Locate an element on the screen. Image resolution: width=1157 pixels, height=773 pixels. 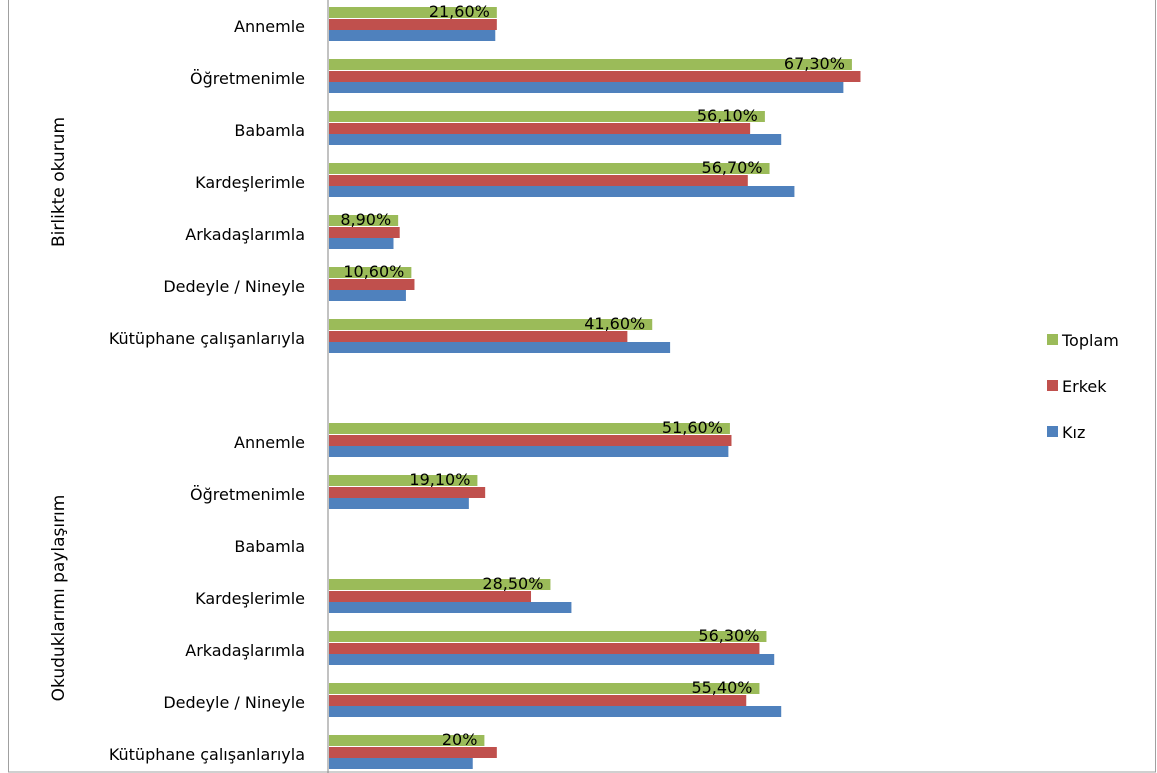
legend-label-erkek: Erkek is located at coordinates (1084, 386).